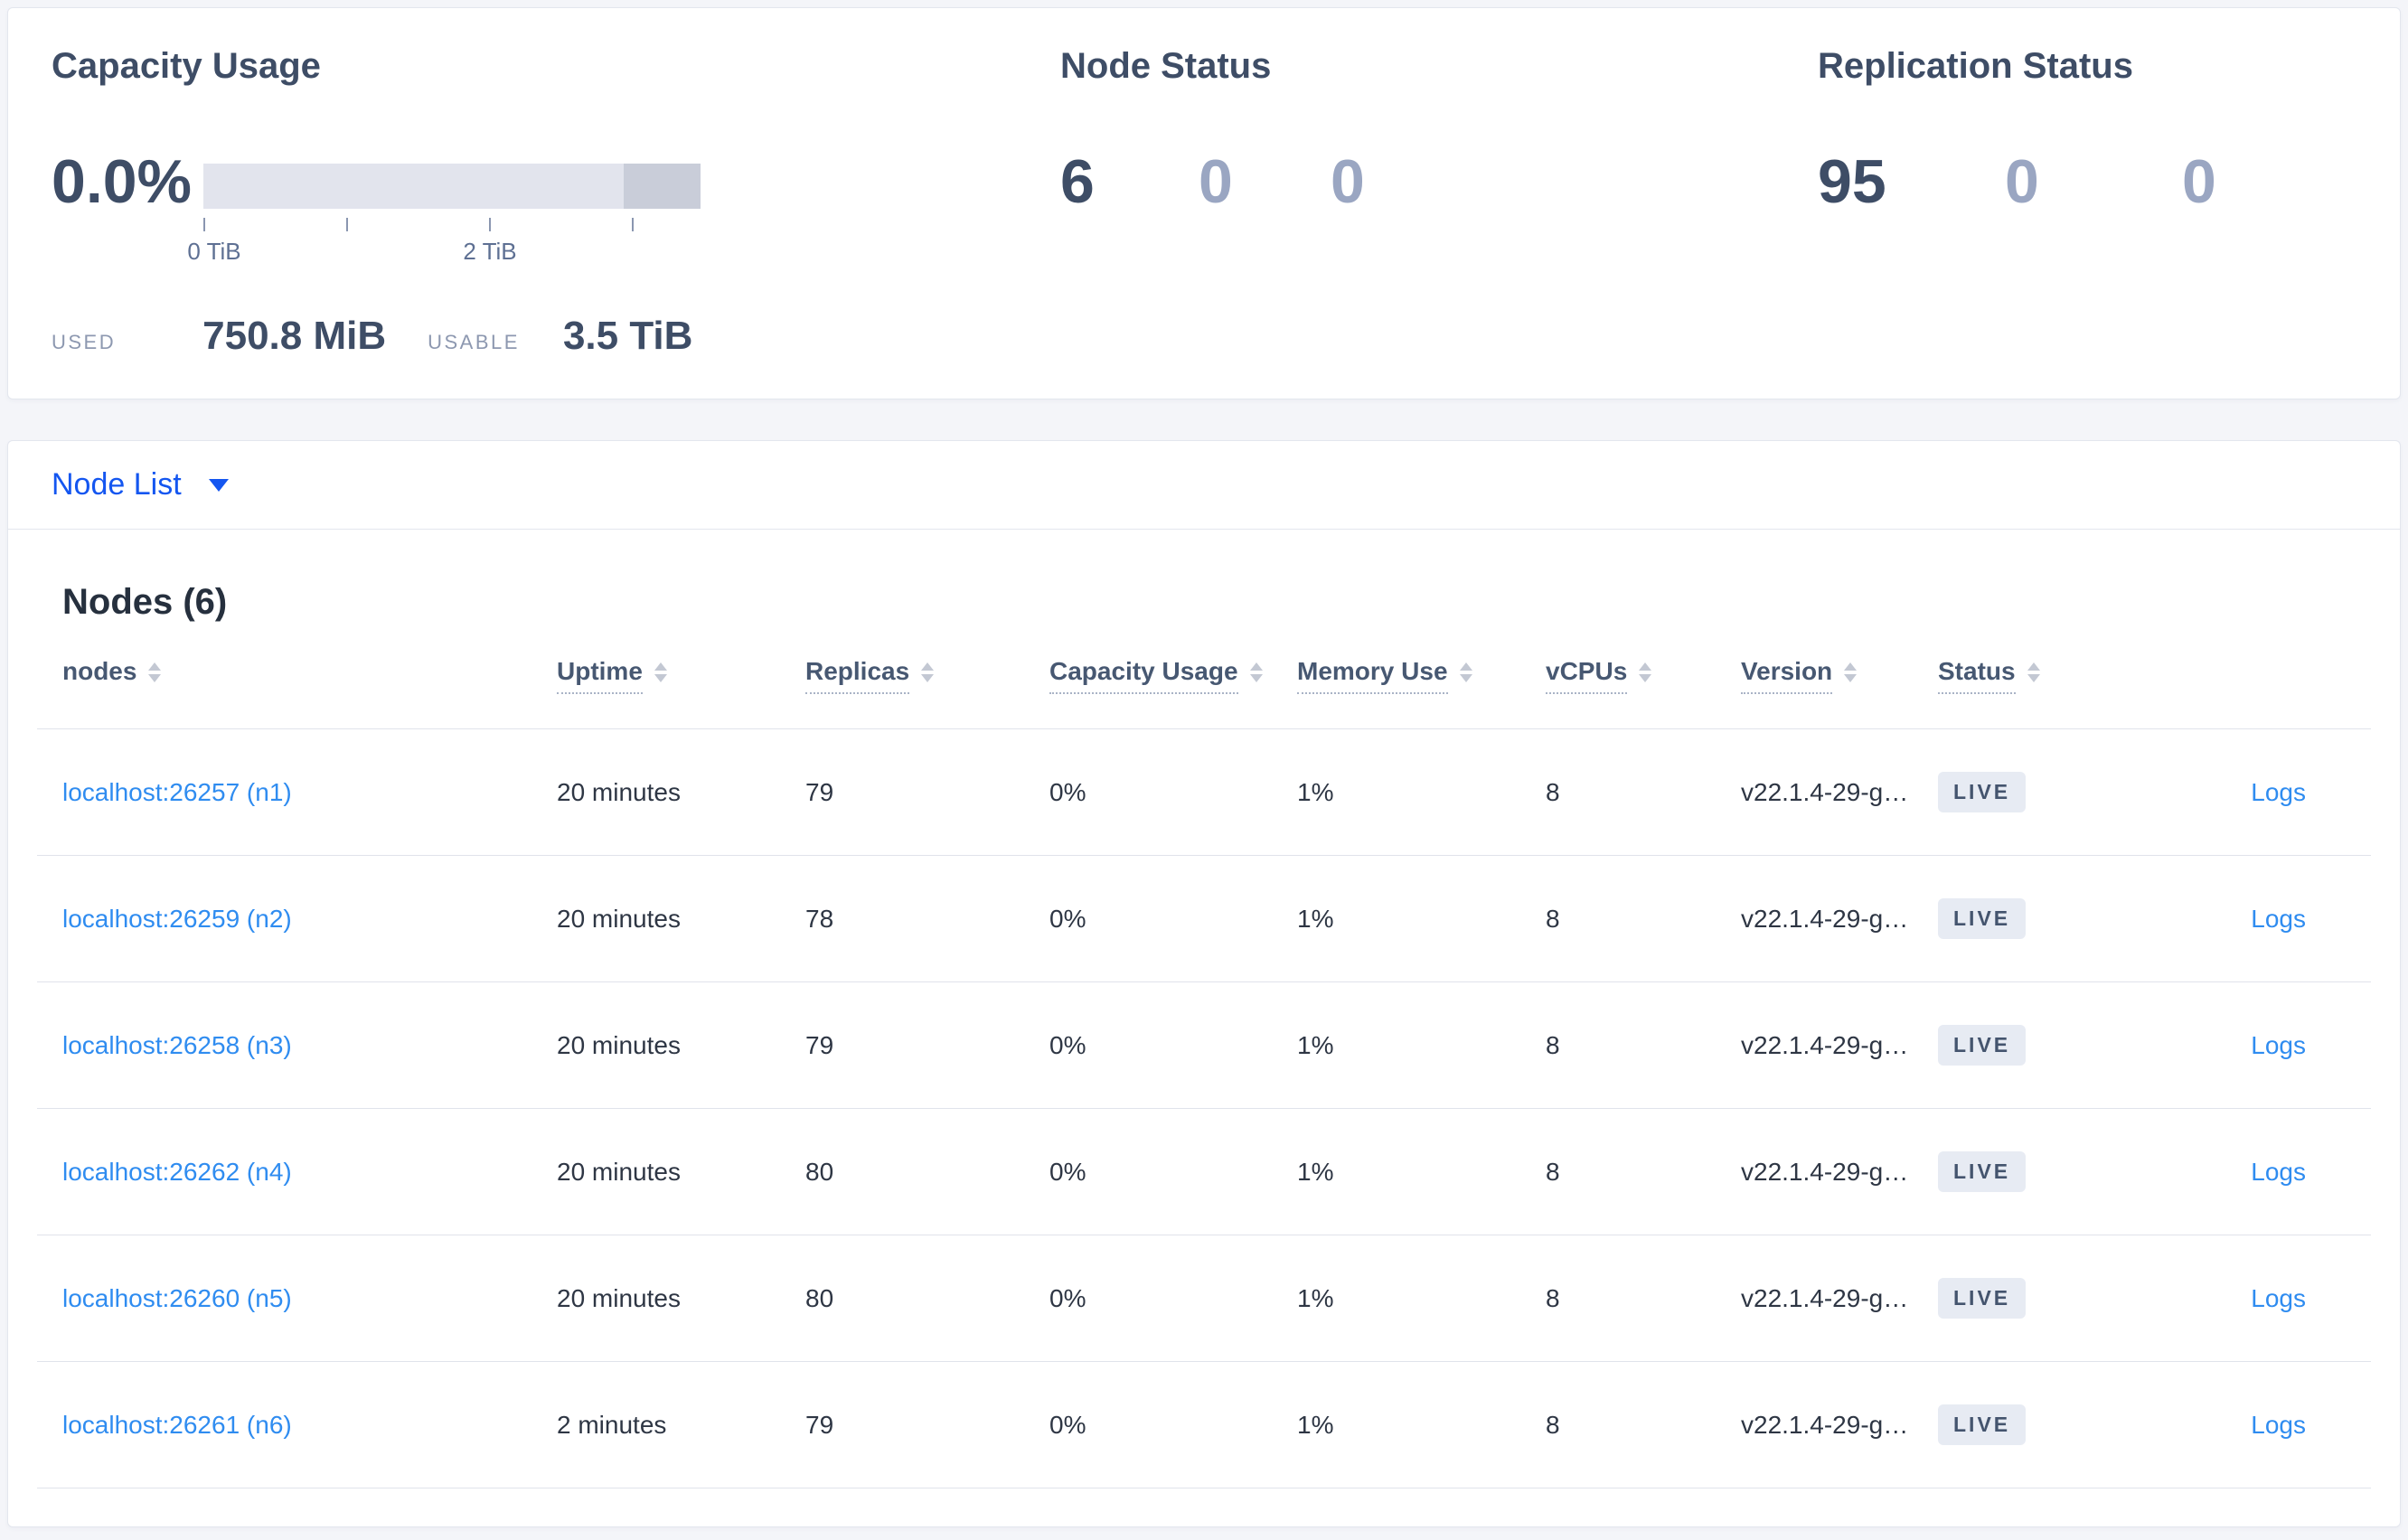 The image size is (2408, 1540). Describe the element at coordinates (177, 1171) in the screenshot. I see `node-link: localhost:26262 (n4)` at that location.